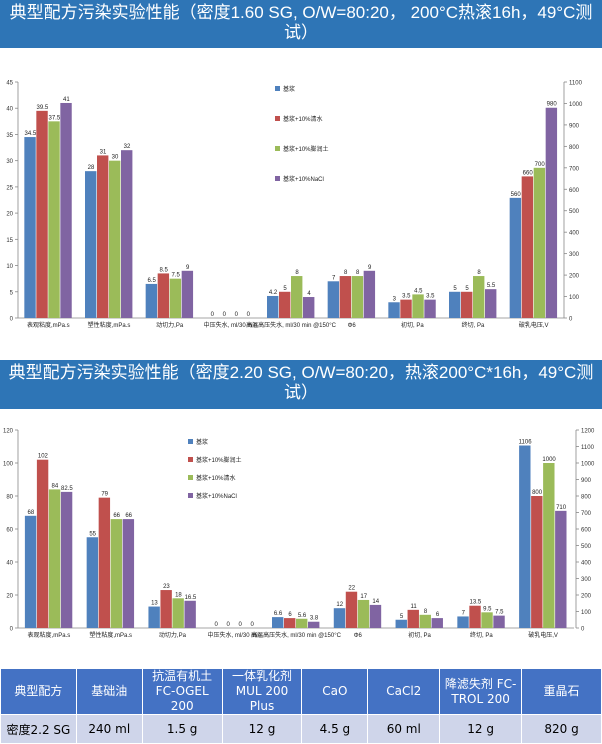  Describe the element at coordinates (375, 602) in the screenshot. I see `bar-data-label: 14` at that location.